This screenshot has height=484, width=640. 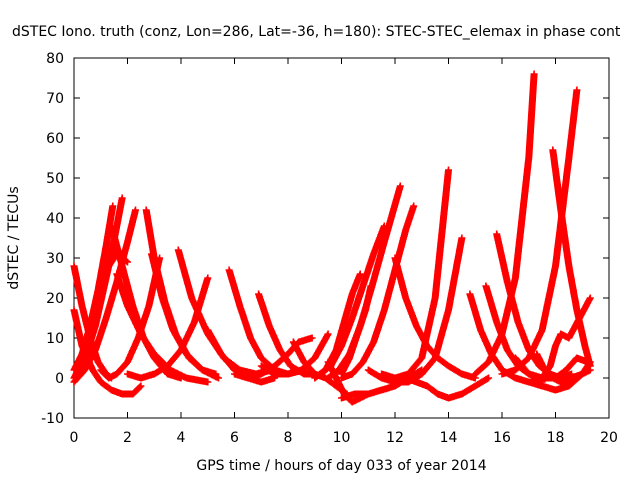 What do you see at coordinates (55, 59) in the screenshot?
I see `y-tick-label: 80` at bounding box center [55, 59].